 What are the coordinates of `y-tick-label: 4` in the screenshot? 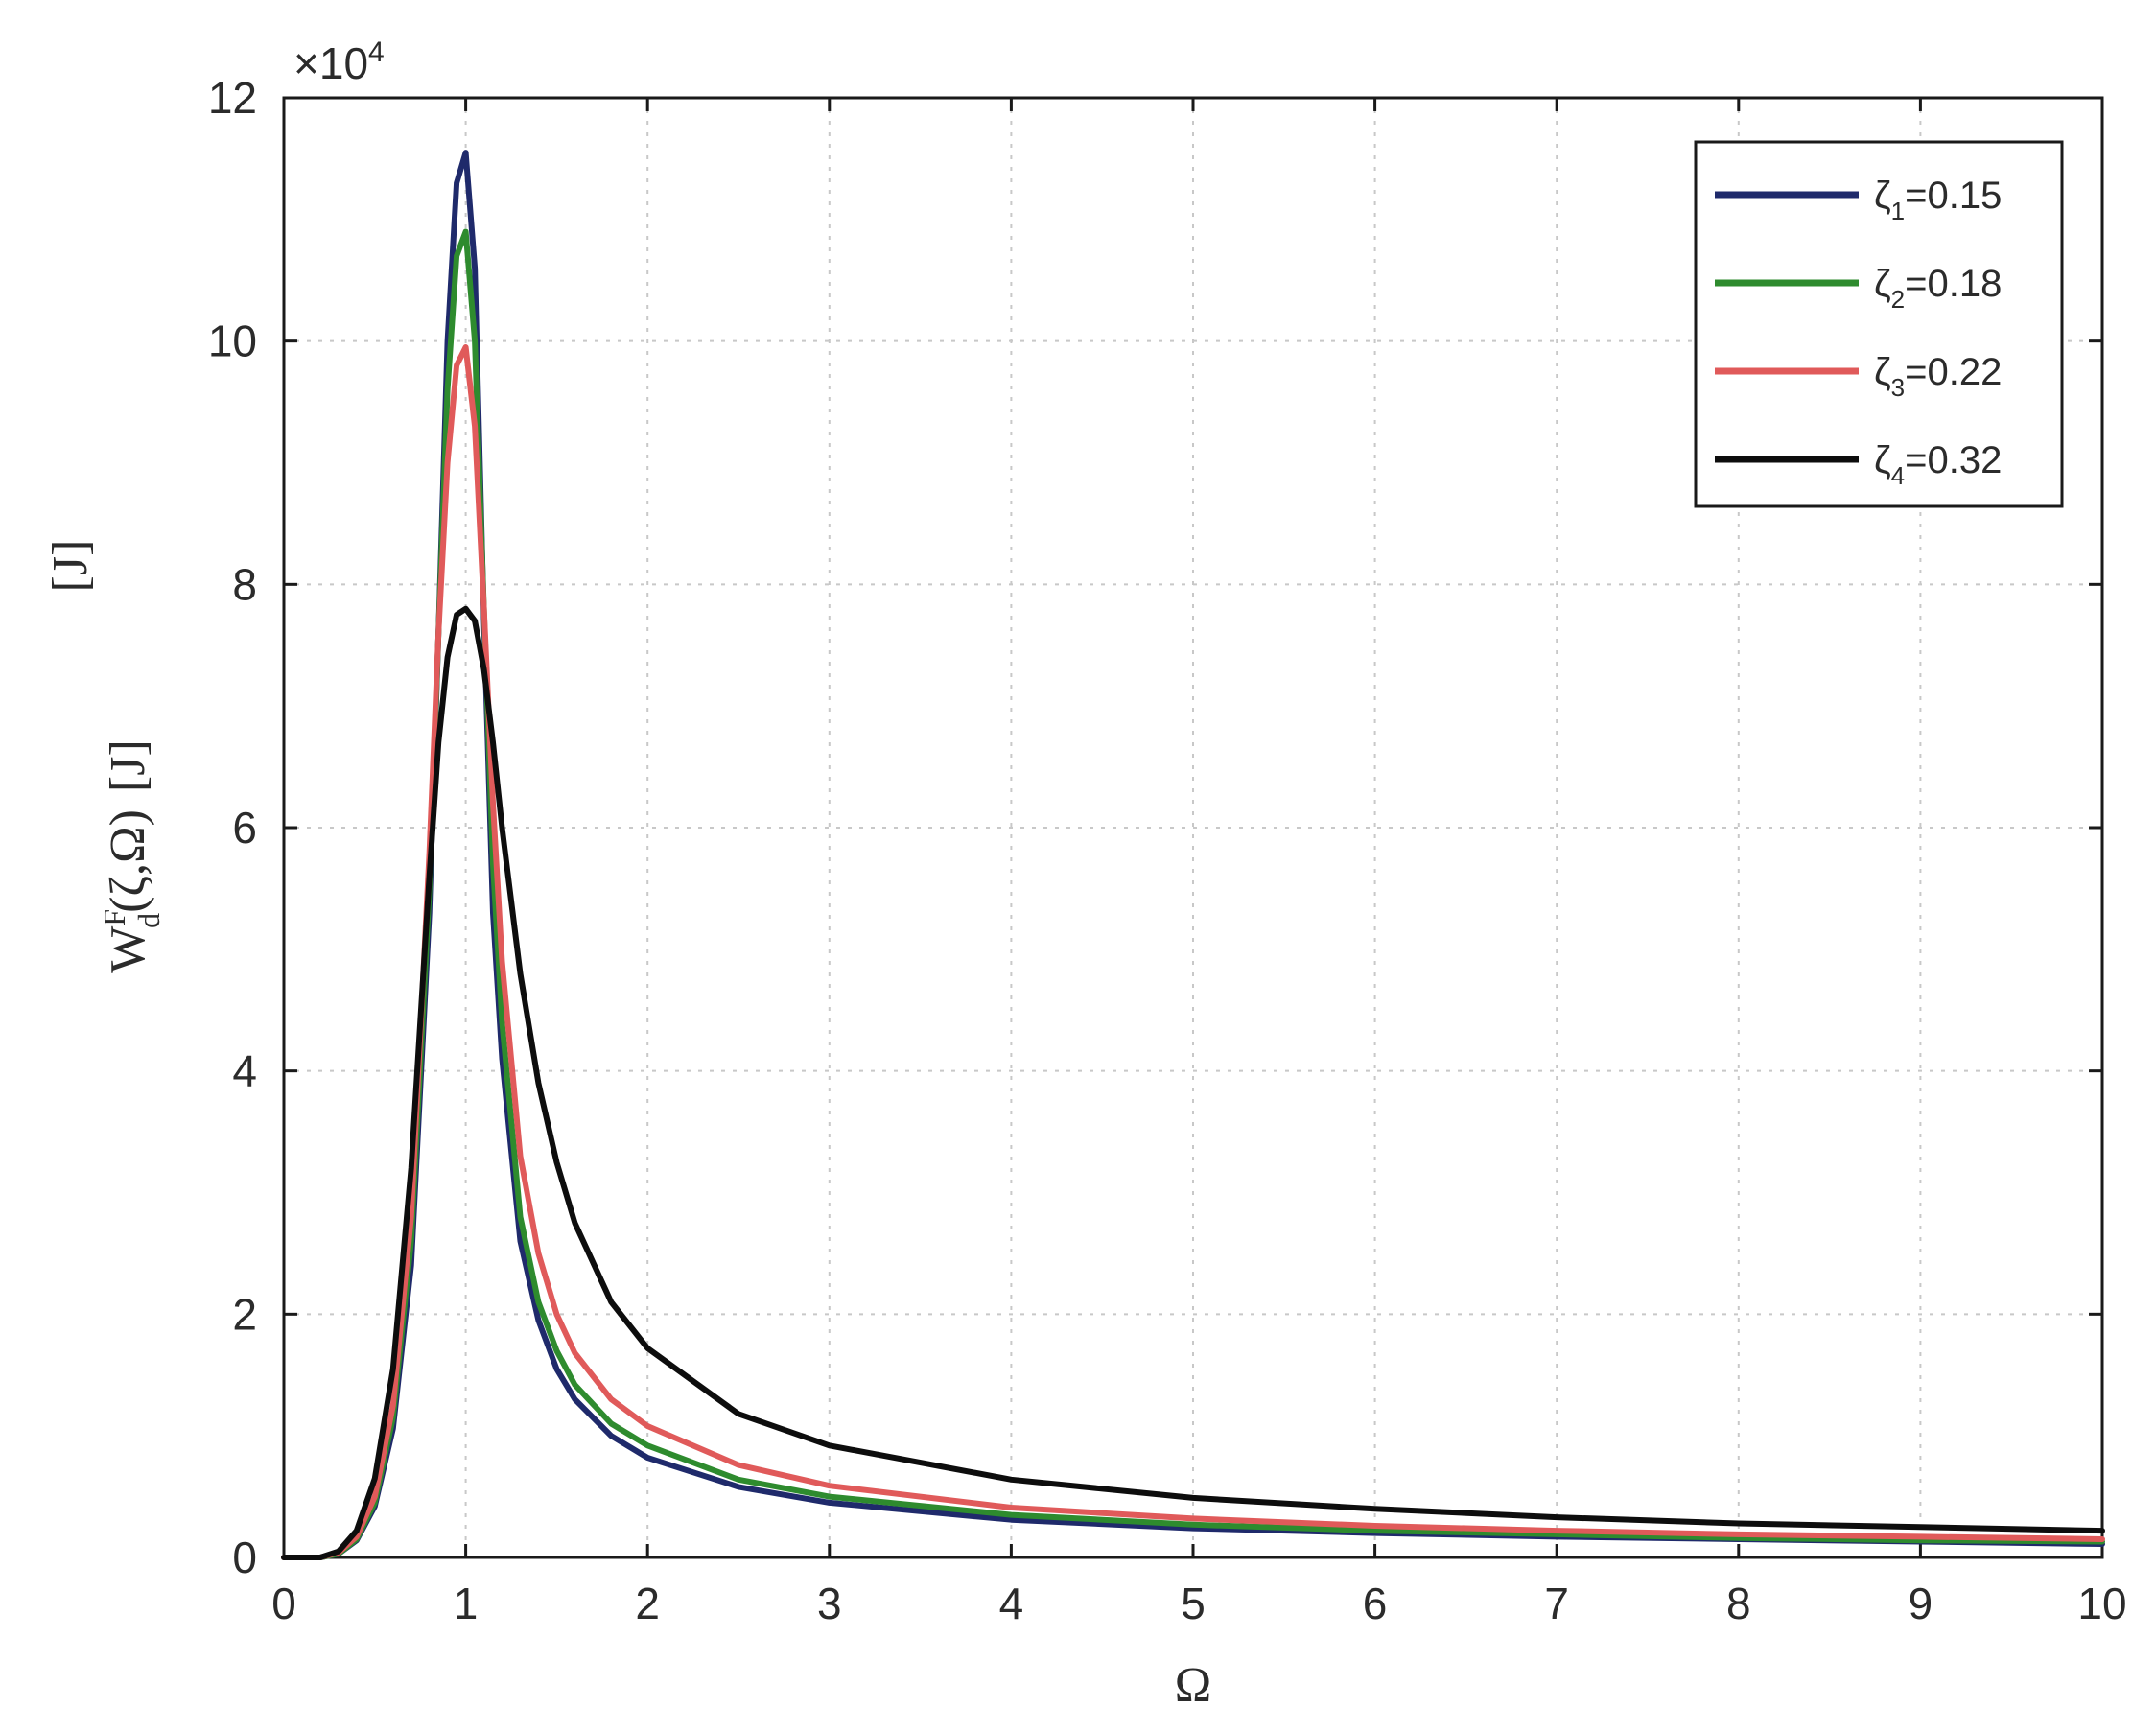 It's located at (244, 1071).